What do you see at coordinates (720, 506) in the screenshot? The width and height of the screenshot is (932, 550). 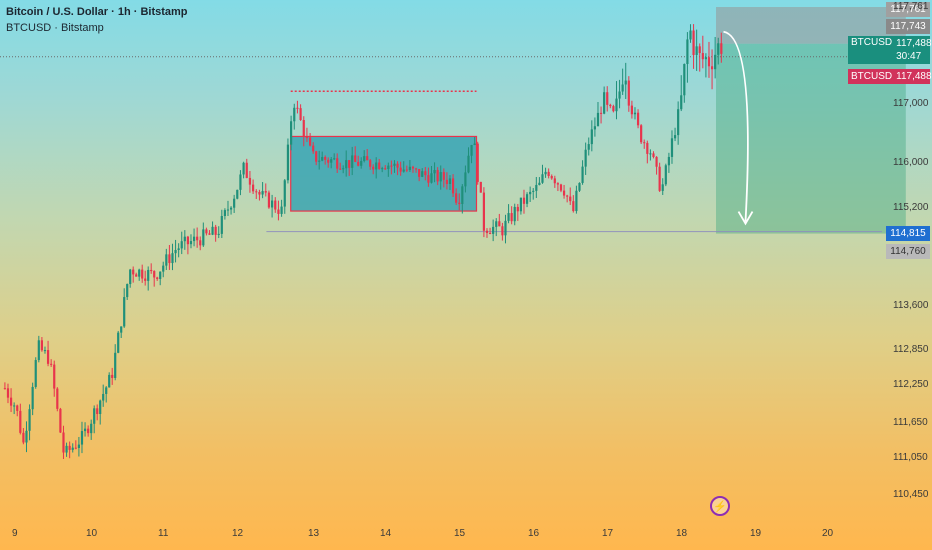 I see `flash-icon: ⚡` at bounding box center [720, 506].